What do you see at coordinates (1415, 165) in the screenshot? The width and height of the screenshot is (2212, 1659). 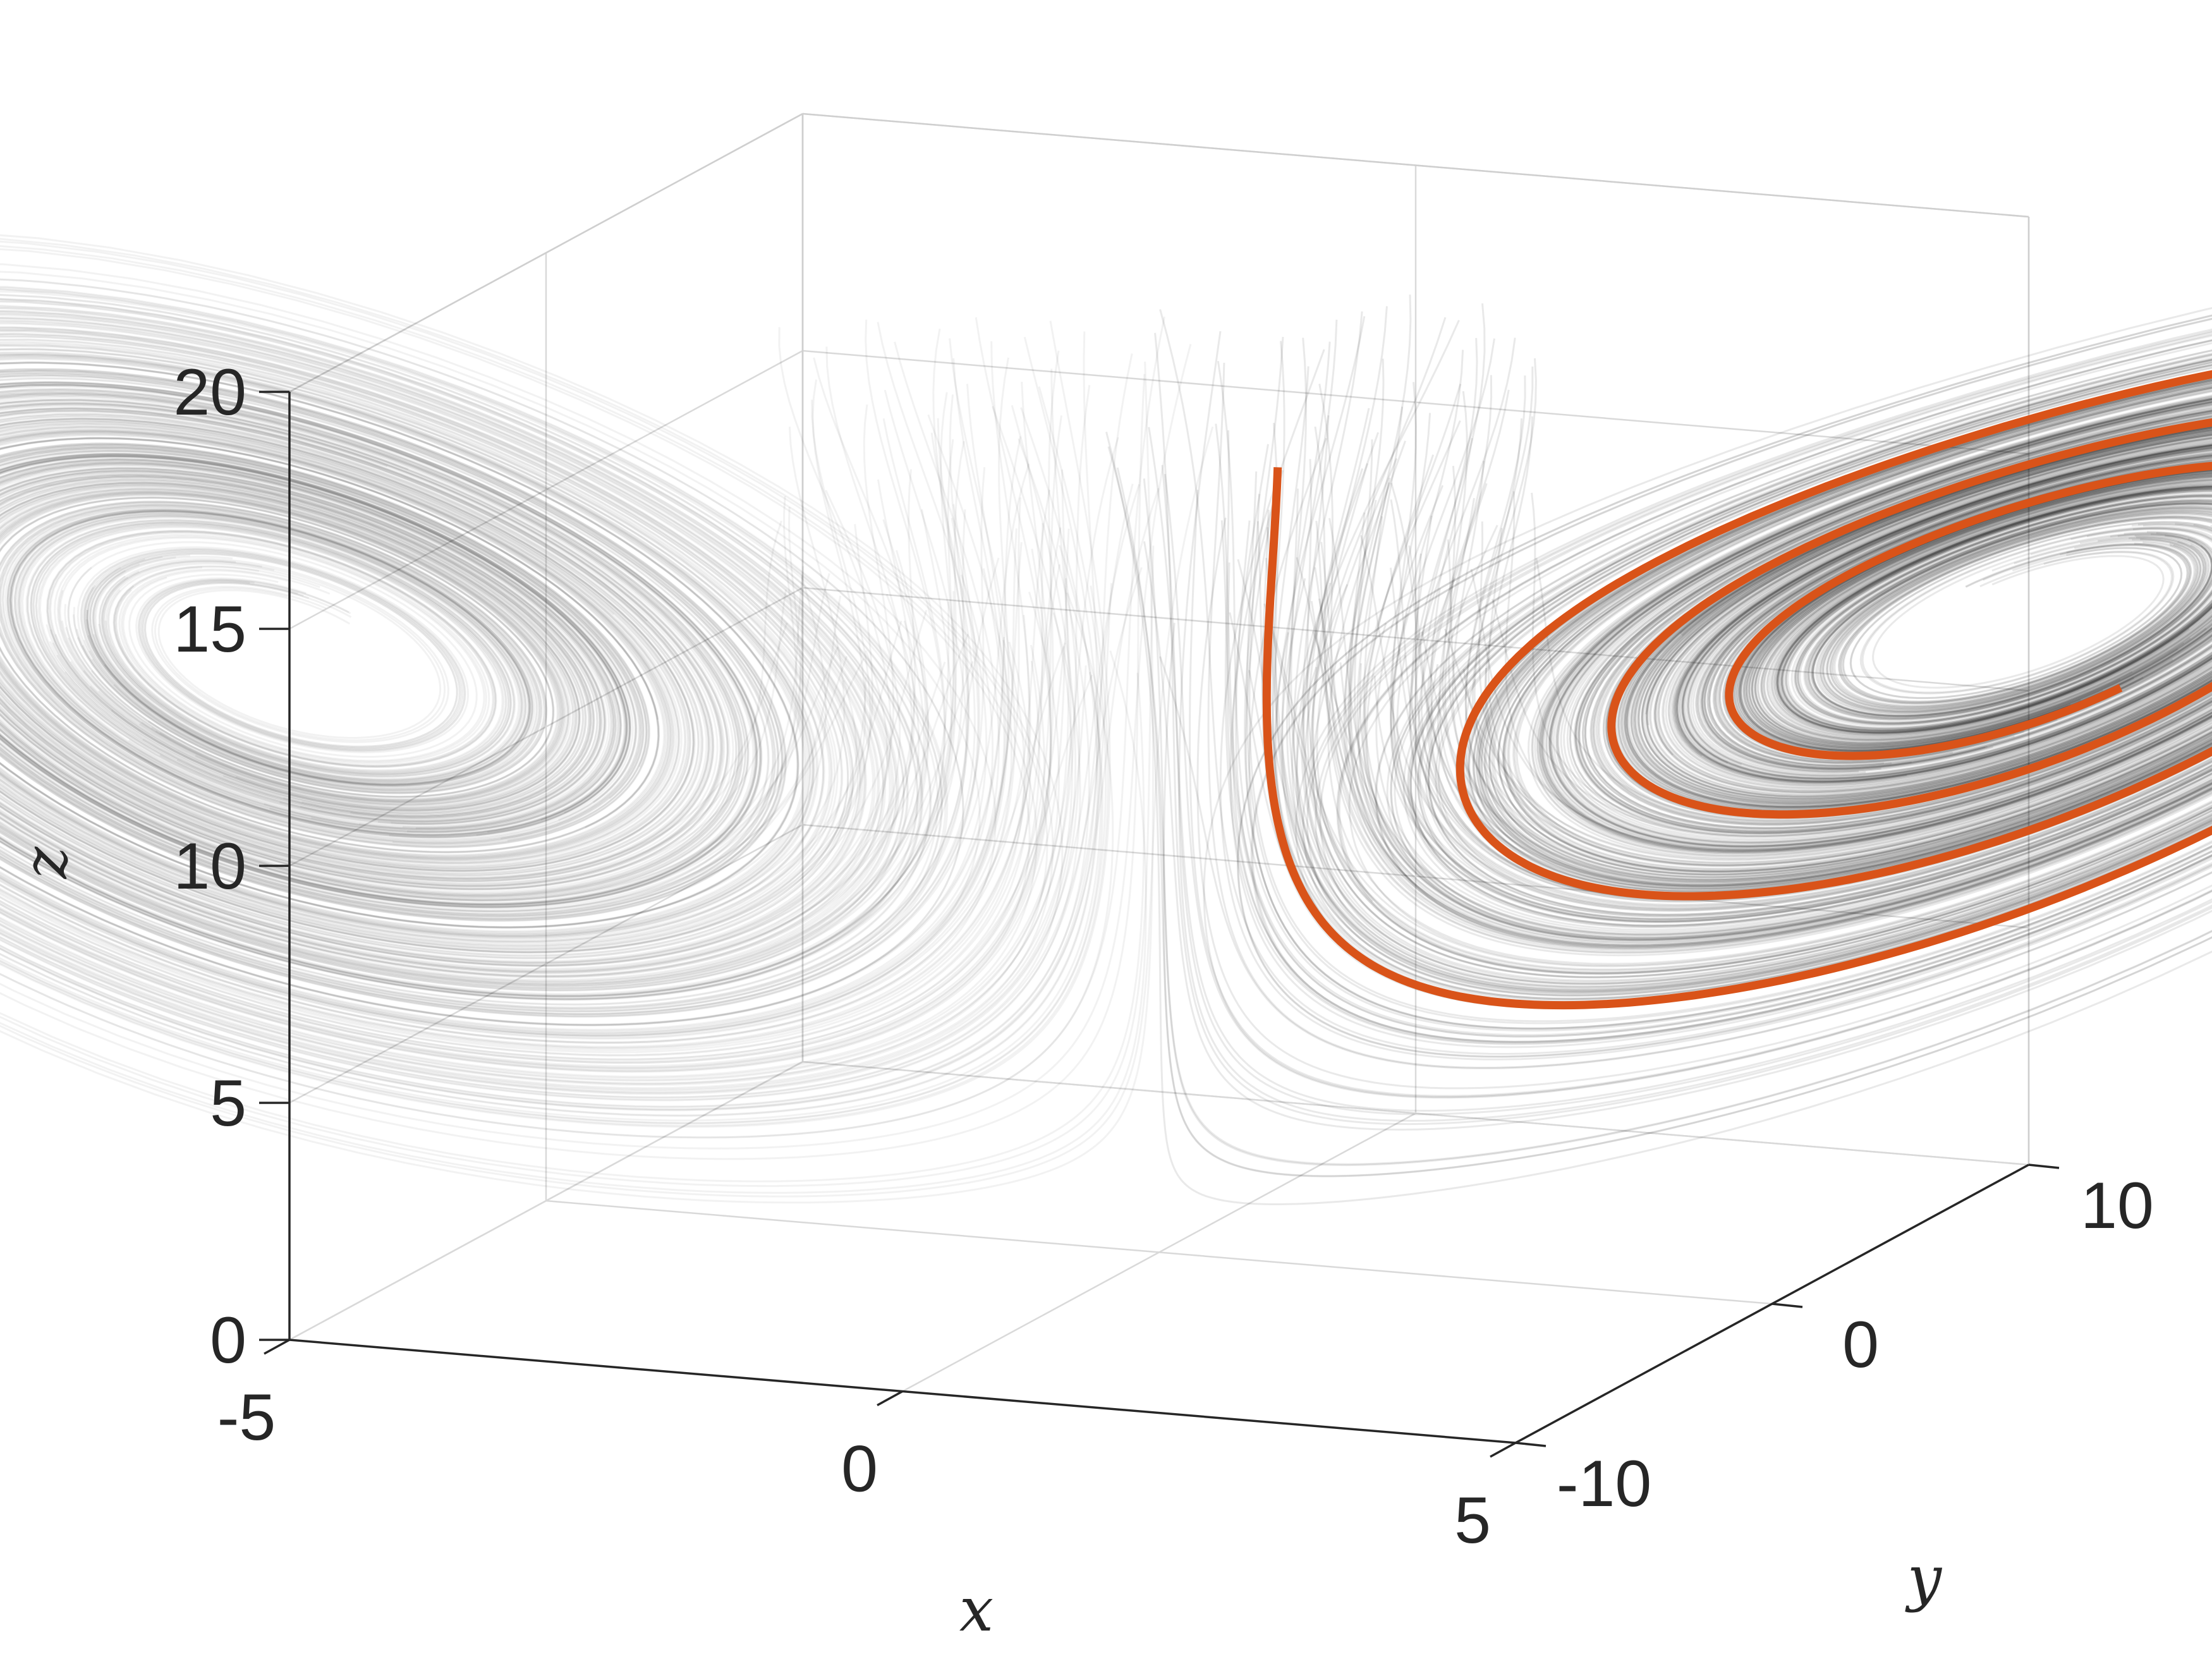 I see `box-edge` at bounding box center [1415, 165].